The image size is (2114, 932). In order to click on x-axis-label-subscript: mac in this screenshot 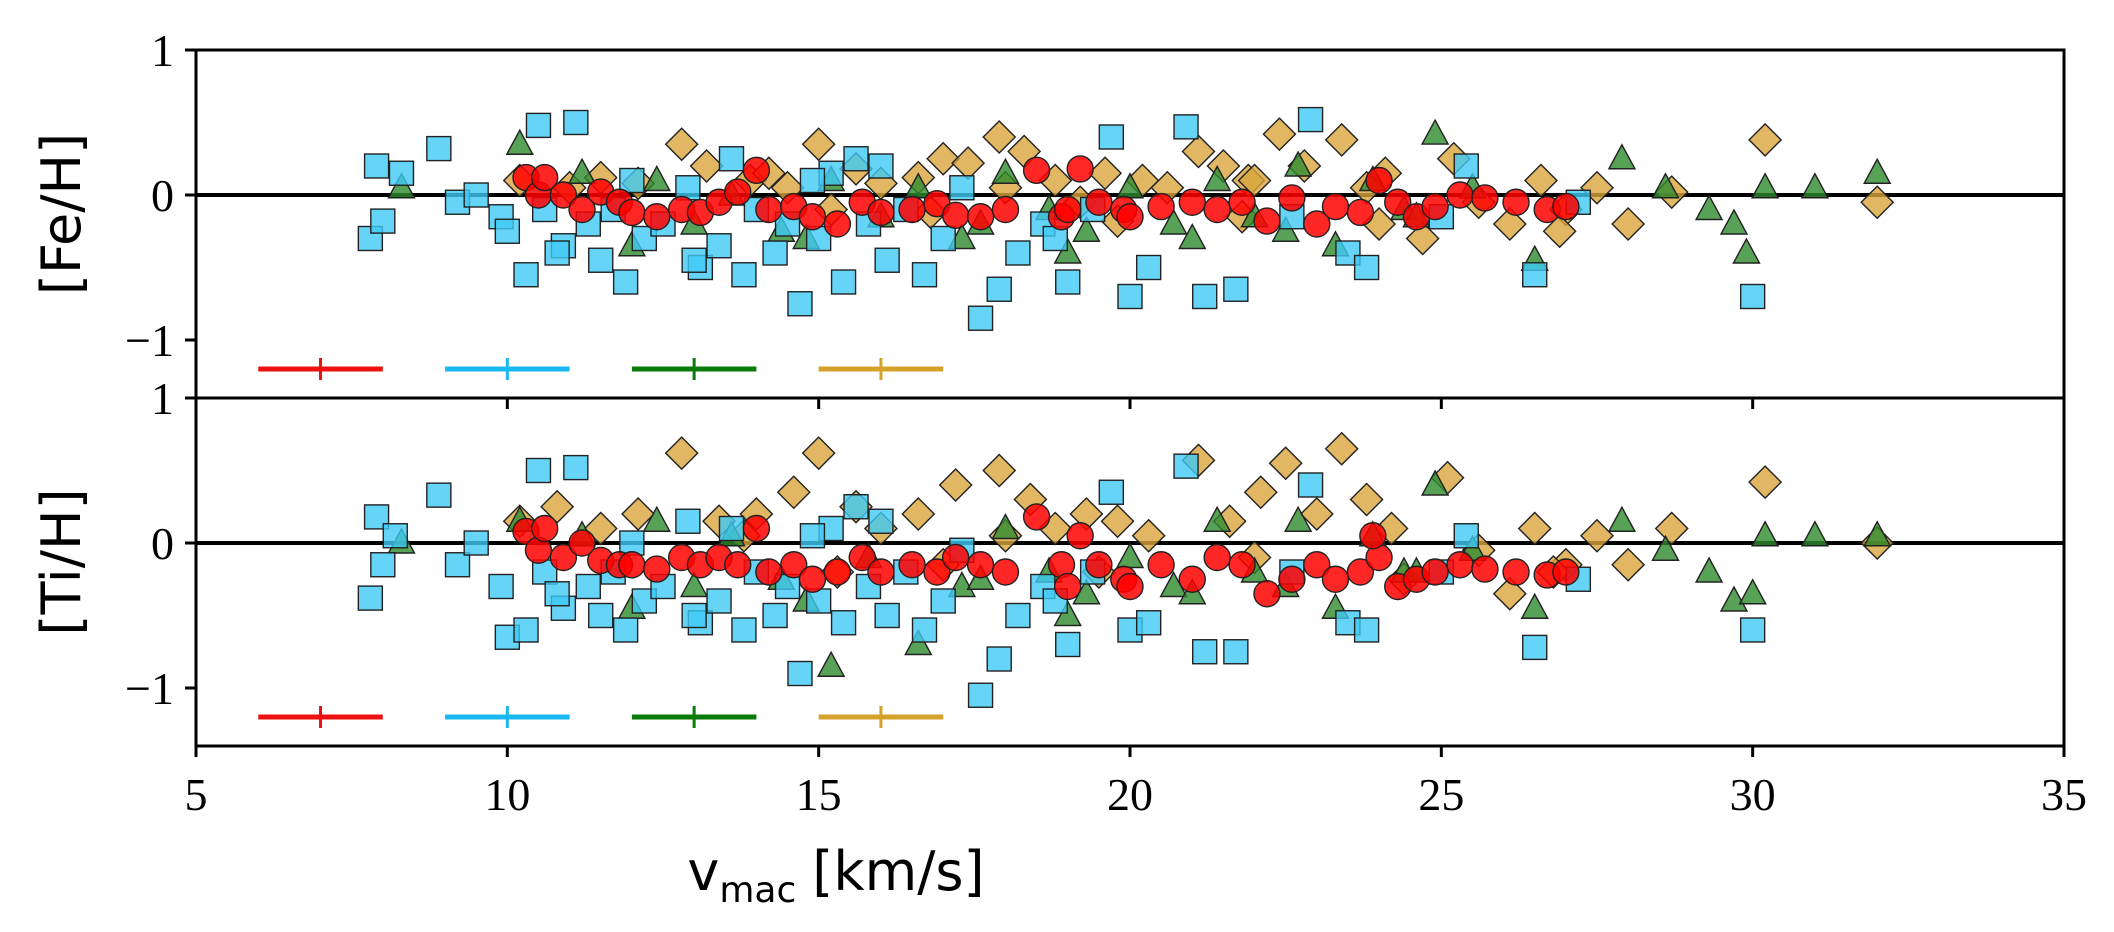, I will do `click(757, 890)`.